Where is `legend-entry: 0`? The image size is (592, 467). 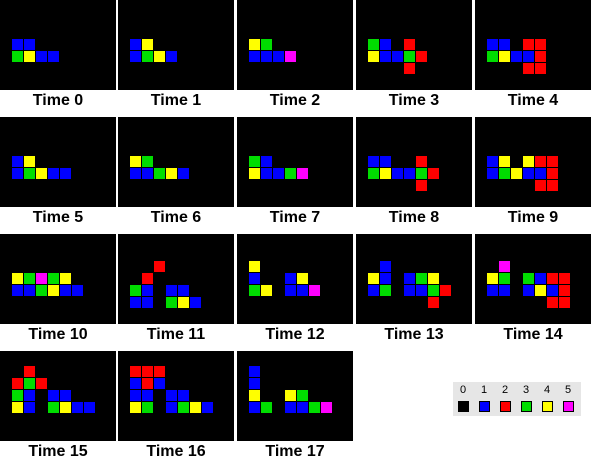
legend-entry: 0 is located at coordinates (463, 399).